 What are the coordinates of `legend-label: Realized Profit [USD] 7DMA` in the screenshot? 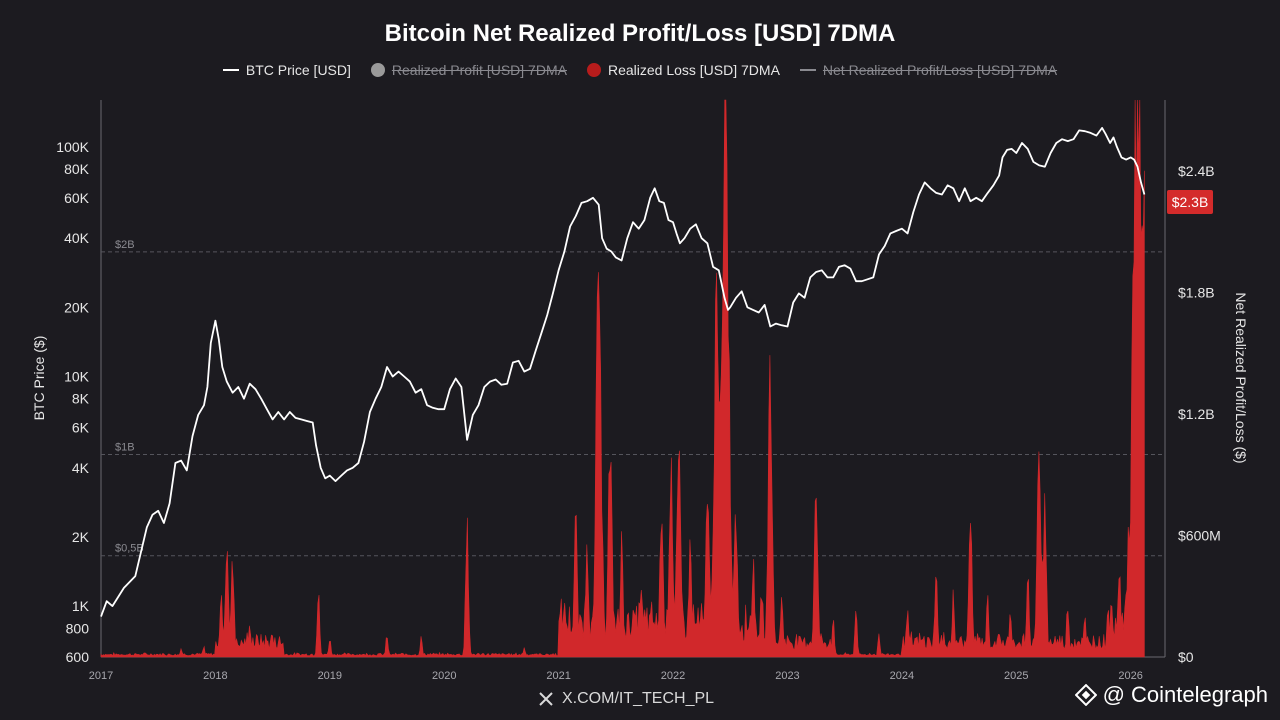 It's located at (479, 70).